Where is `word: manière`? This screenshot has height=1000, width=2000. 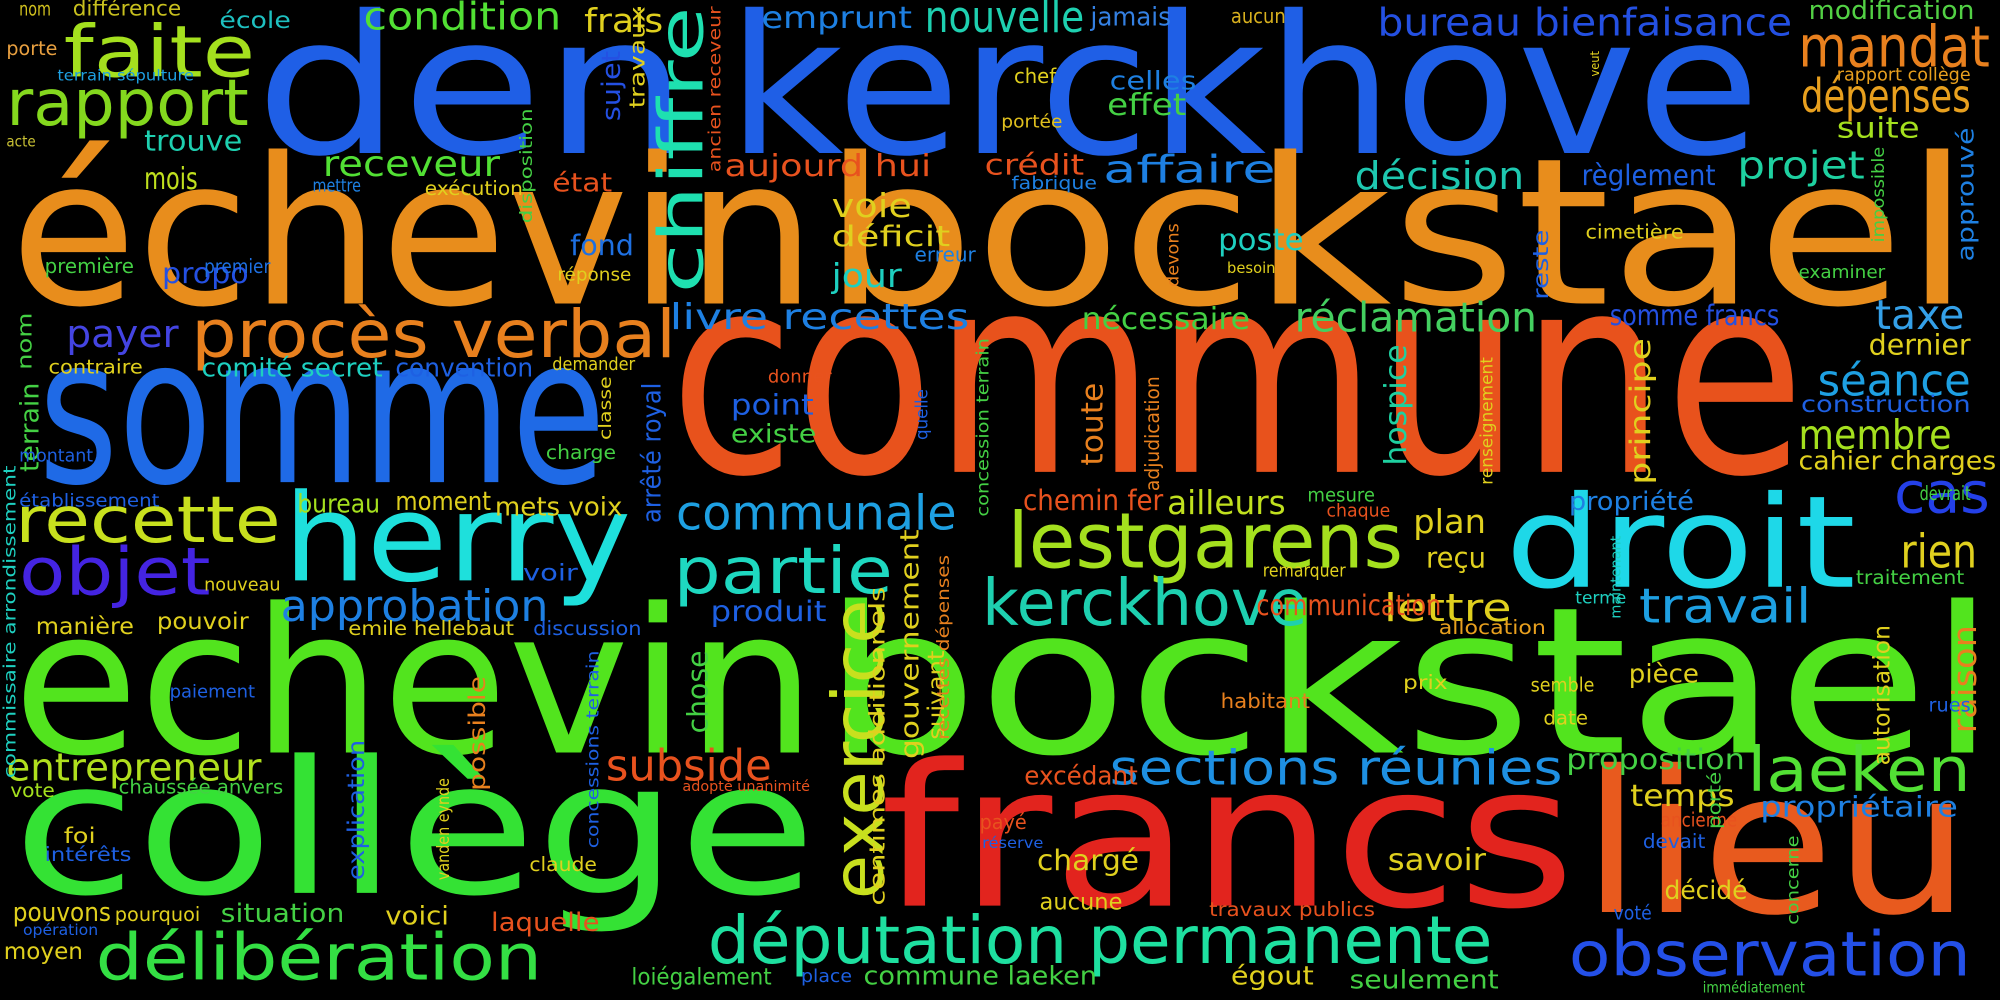
word: manière is located at coordinates (85, 627).